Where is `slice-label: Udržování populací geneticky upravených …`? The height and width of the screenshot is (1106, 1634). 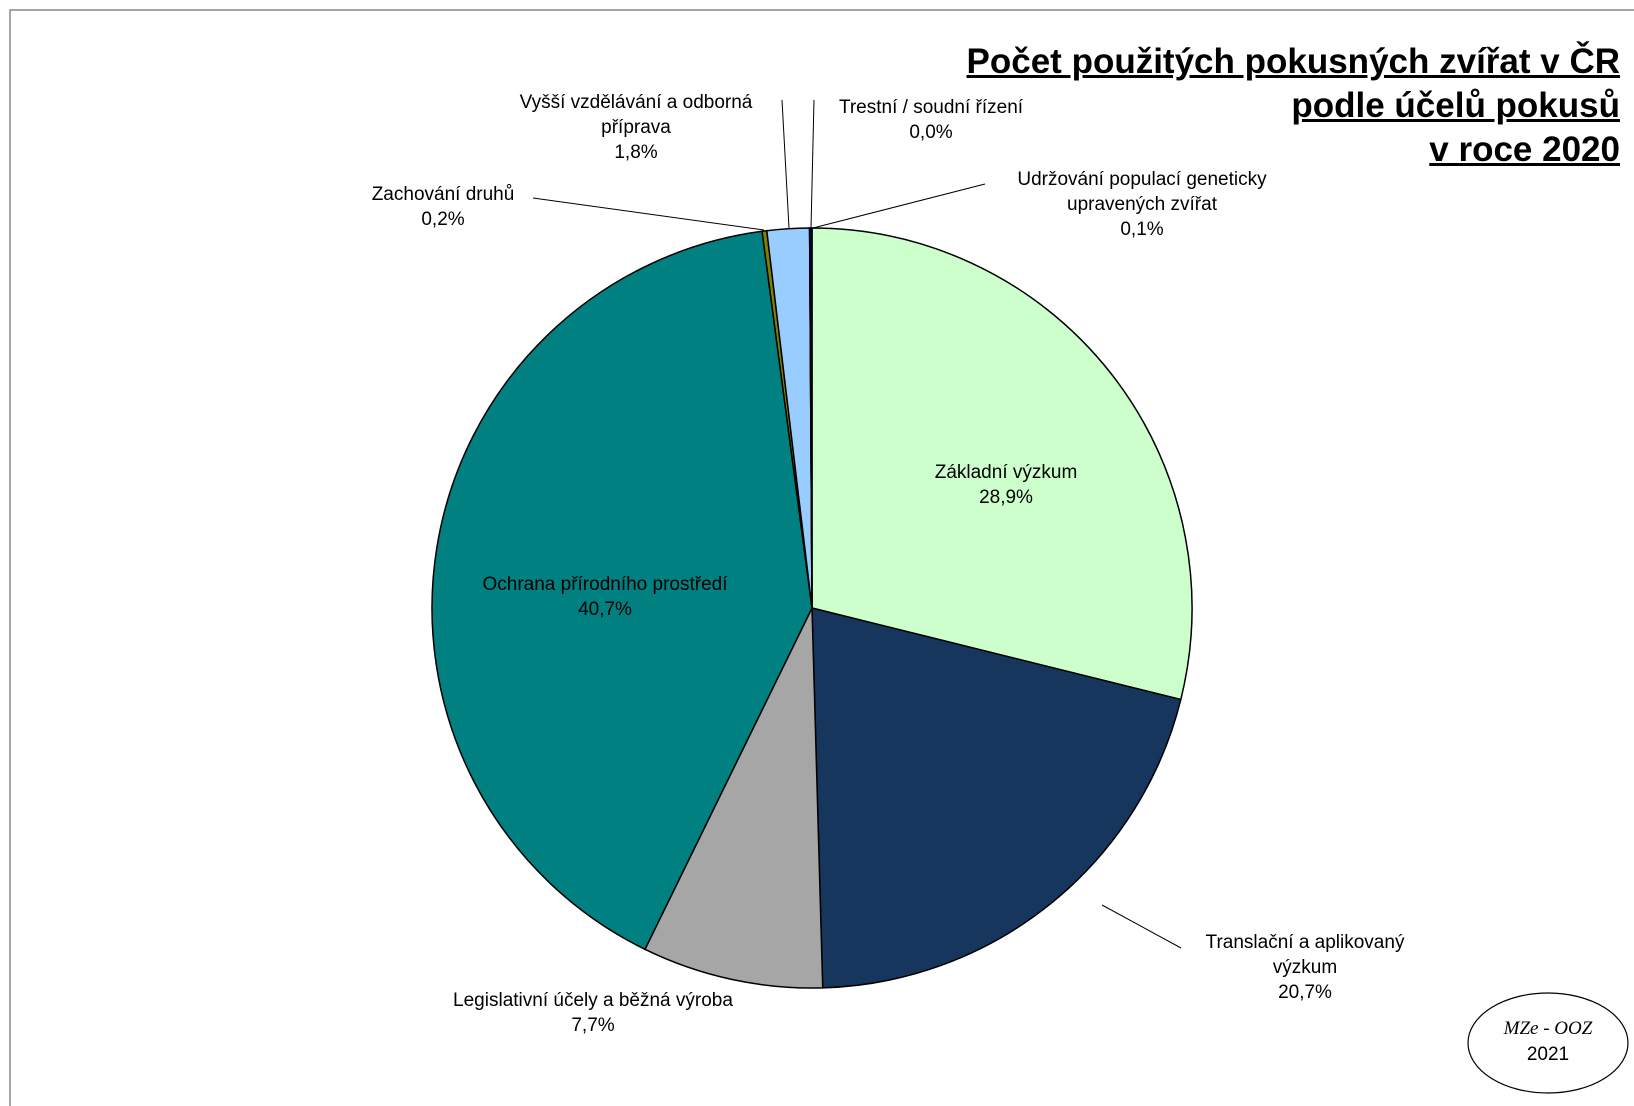
slice-label: Udržování populací geneticky upravených … is located at coordinates (1142, 192).